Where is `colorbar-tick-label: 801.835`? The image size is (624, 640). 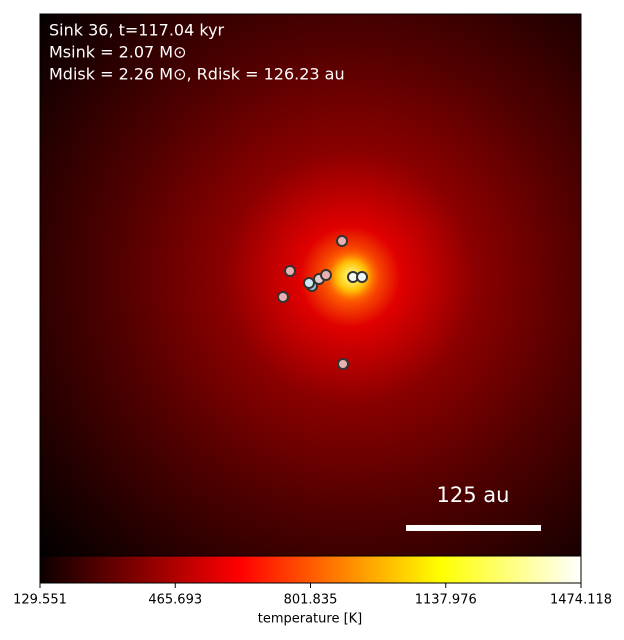 colorbar-tick-label: 801.835 is located at coordinates (311, 600).